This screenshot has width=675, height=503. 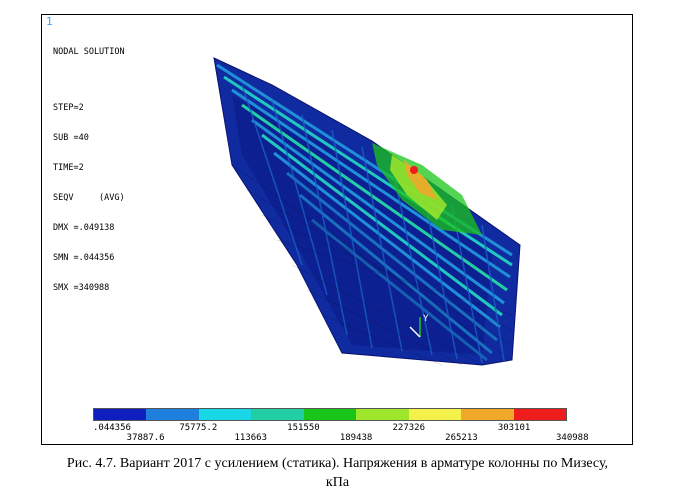 I want to click on colorbar-tick-label: 227326, so click(x=409, y=428).